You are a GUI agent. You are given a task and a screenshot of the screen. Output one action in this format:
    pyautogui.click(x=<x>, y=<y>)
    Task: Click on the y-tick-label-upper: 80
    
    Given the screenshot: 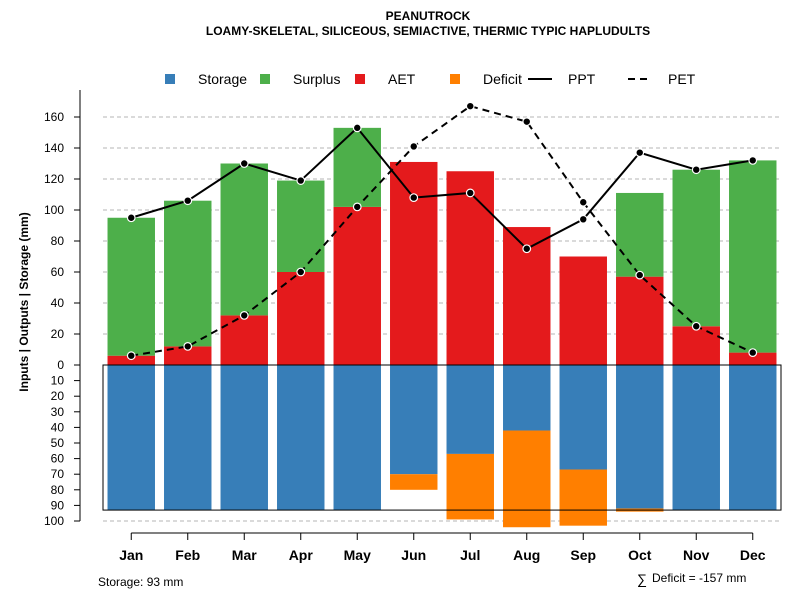 What is the action you would take?
    pyautogui.click(x=58, y=241)
    